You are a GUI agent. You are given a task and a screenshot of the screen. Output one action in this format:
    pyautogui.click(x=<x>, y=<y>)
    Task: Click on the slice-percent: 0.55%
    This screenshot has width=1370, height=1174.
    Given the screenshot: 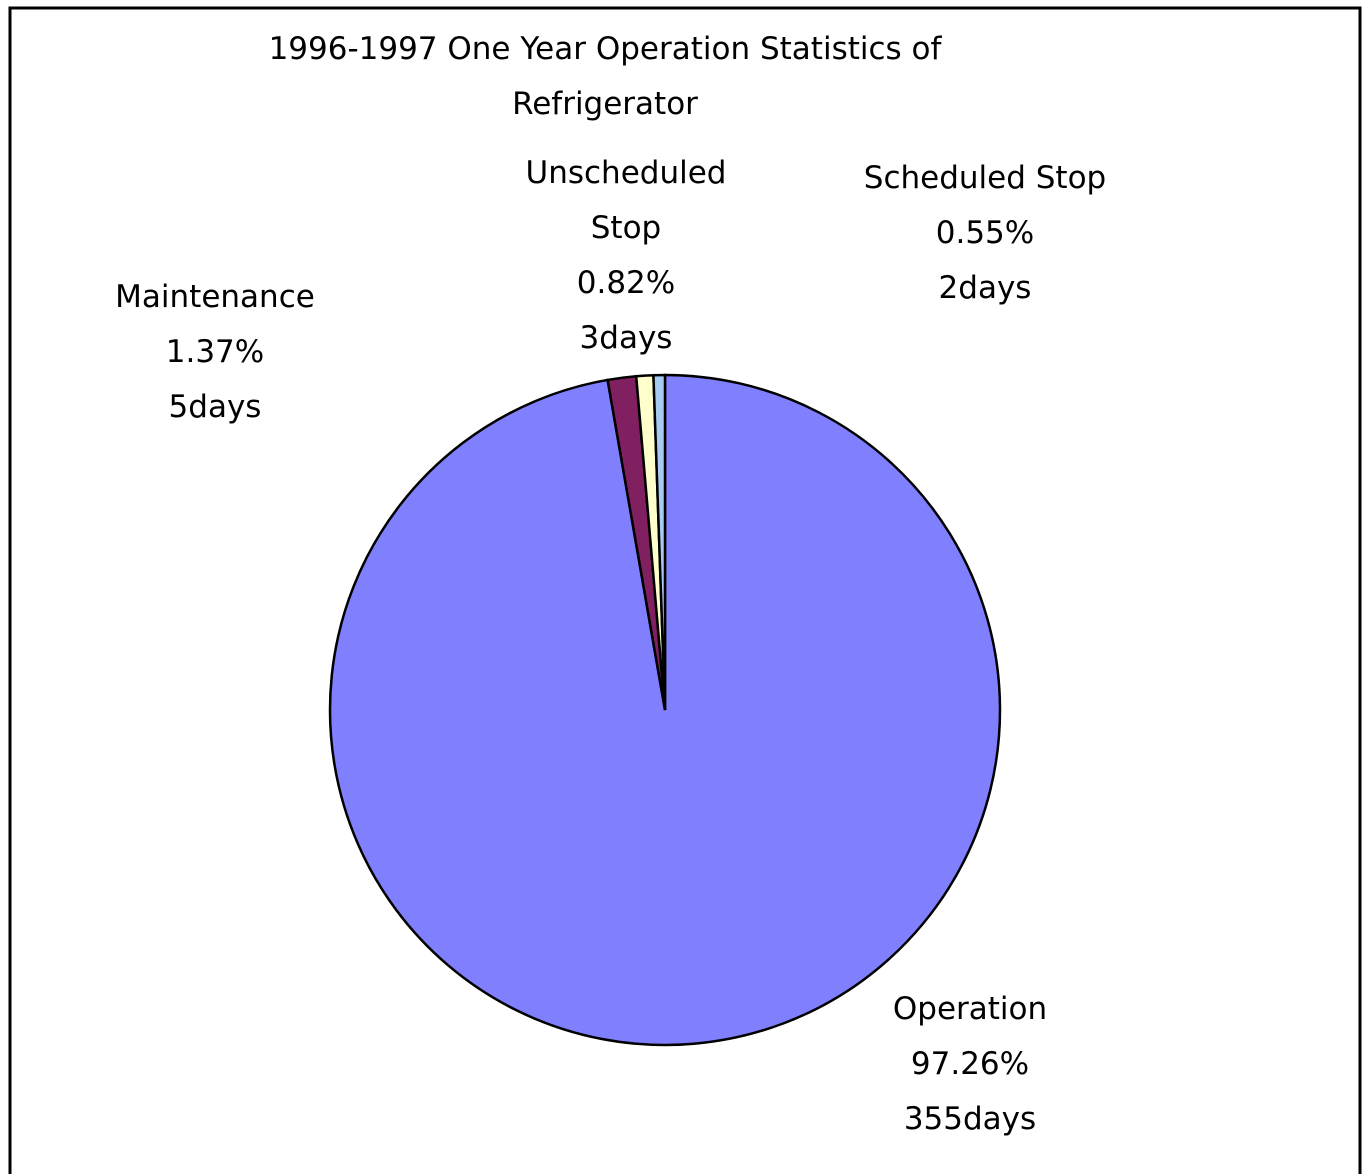 What is the action you would take?
    pyautogui.click(x=985, y=233)
    